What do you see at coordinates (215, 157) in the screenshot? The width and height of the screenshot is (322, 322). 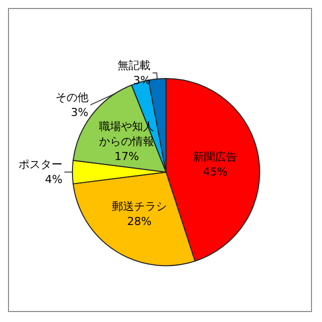 I see `slice-label: 新聞広告` at bounding box center [215, 157].